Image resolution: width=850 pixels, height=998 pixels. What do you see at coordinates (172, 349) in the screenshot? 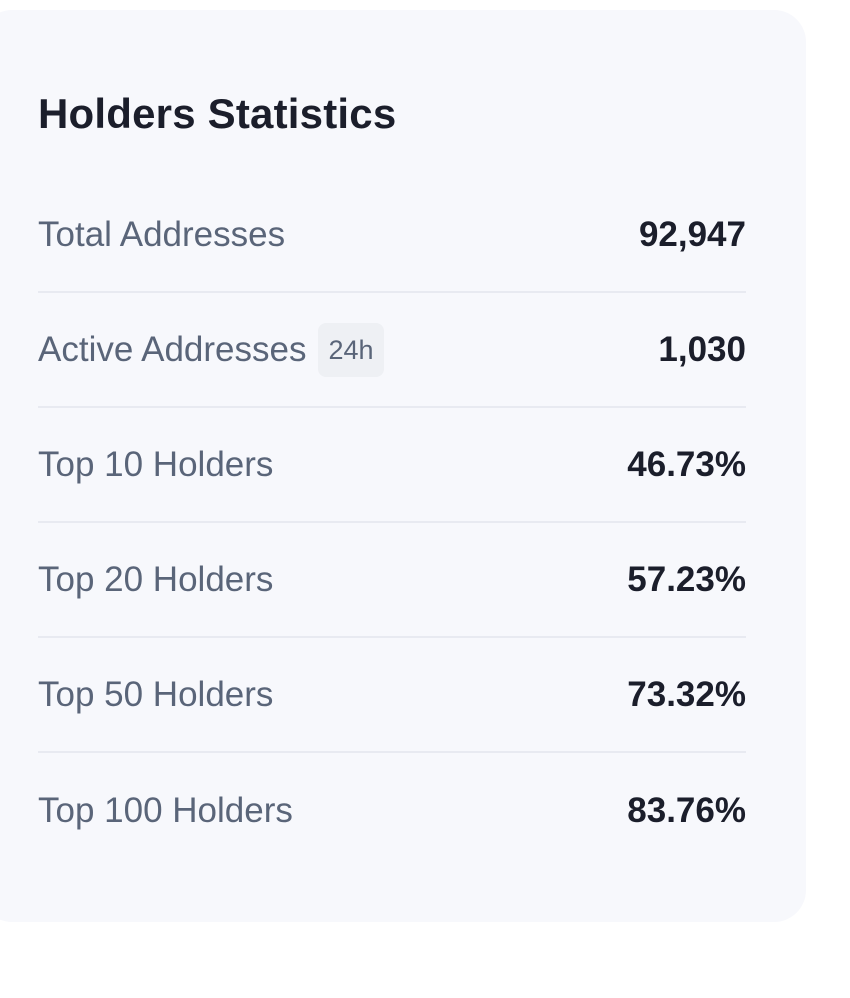
I see `stat-label: Active Addresses` at bounding box center [172, 349].